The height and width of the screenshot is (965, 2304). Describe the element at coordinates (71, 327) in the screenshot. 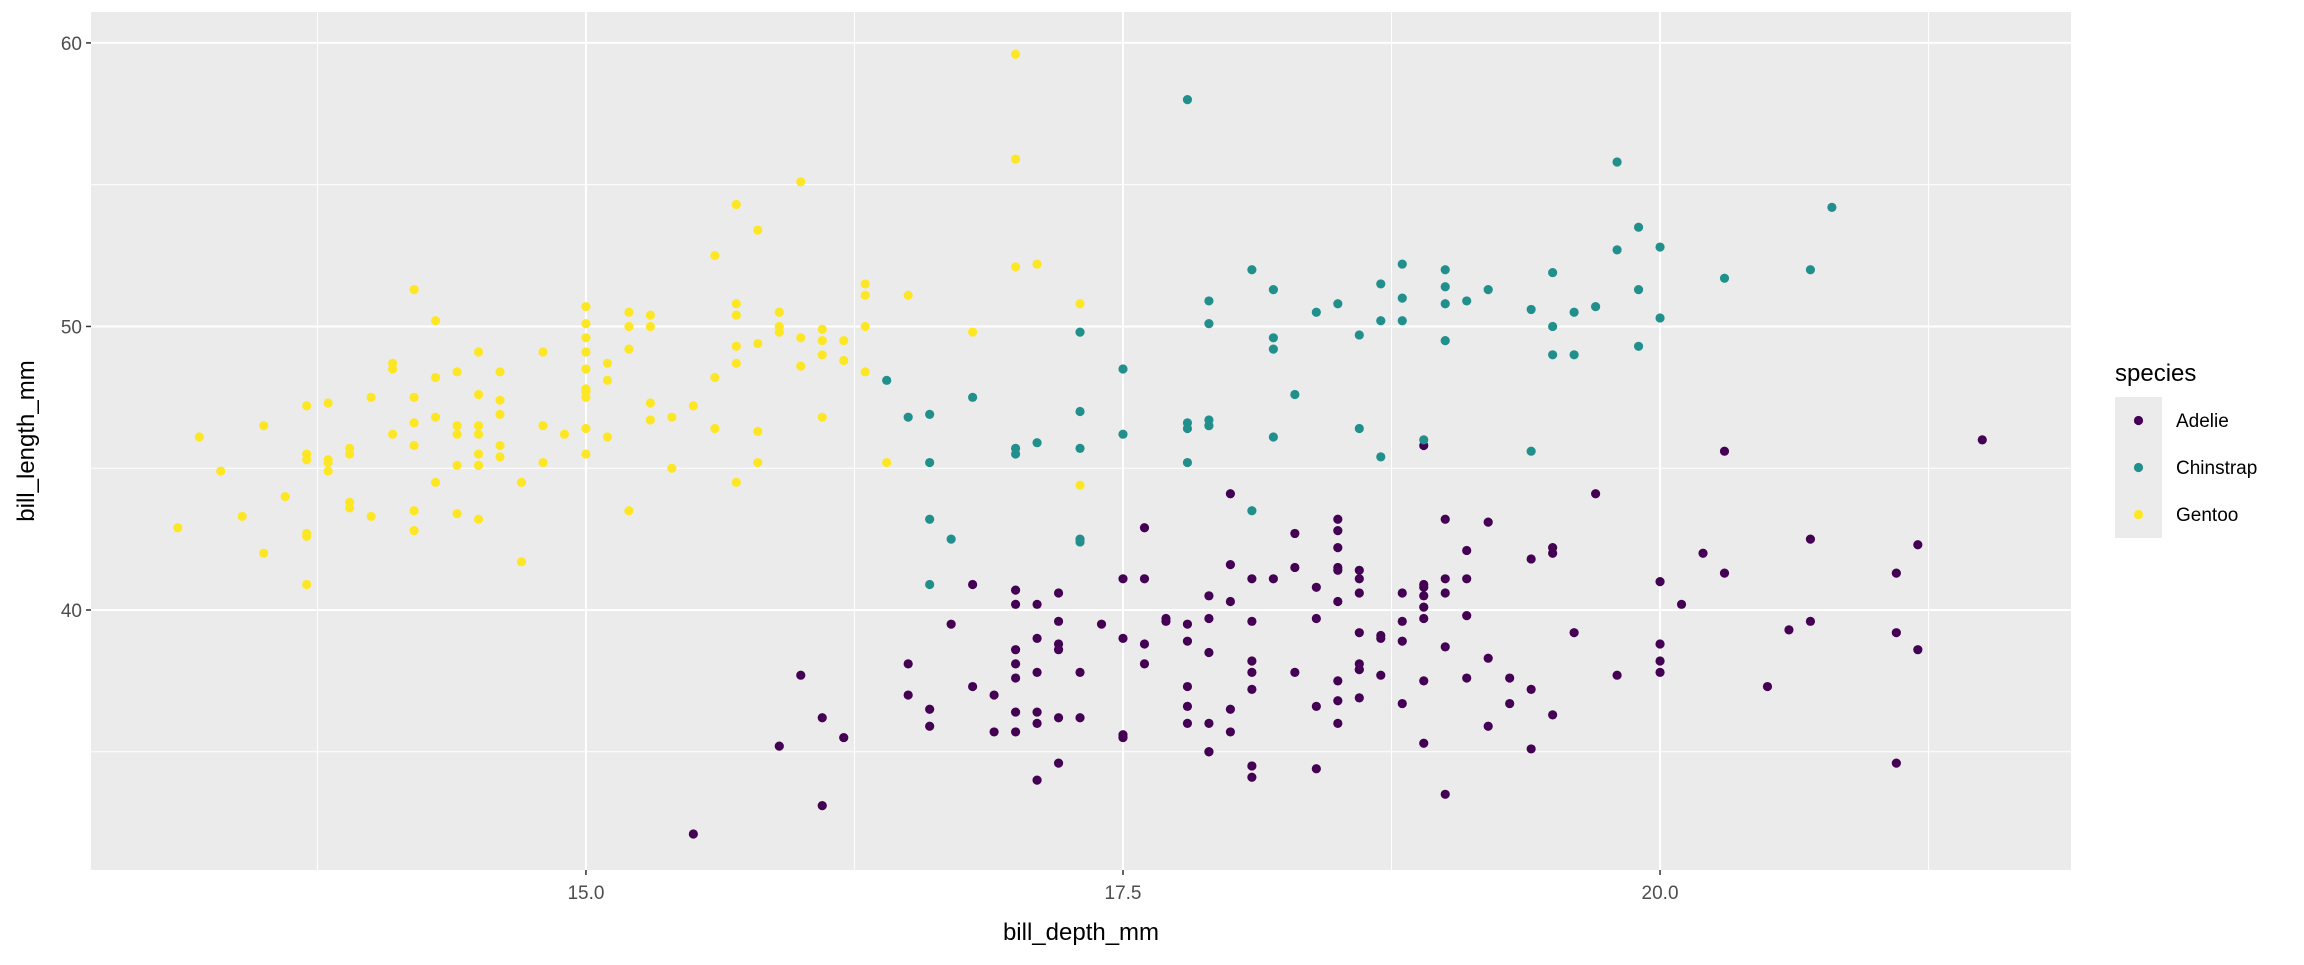

I see `y-tick-label: 50` at that location.